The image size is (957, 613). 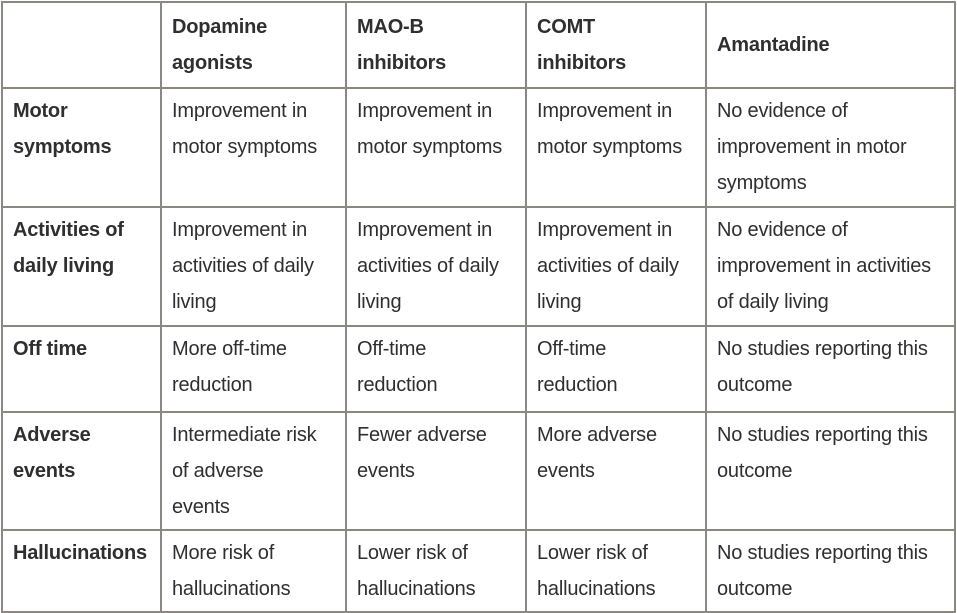 I want to click on row-header-adverse-events: Adverse events, so click(x=81, y=471).